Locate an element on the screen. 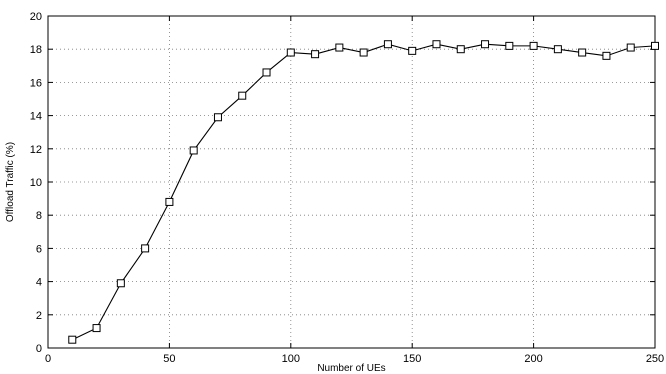  x-tick-label: 200 is located at coordinates (533, 359).